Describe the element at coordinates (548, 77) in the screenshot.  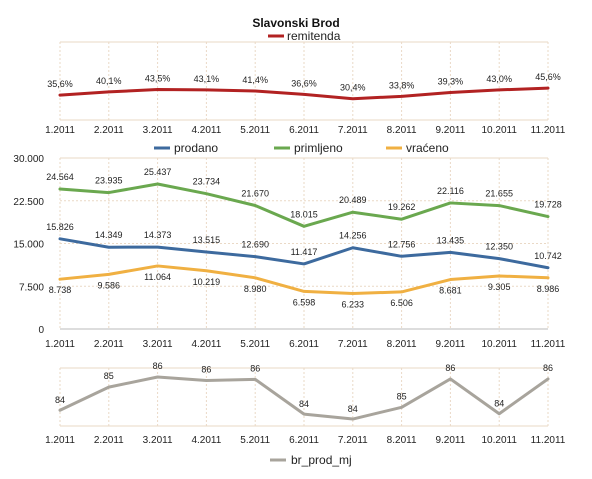
I see `data-label: 45,6%` at that location.